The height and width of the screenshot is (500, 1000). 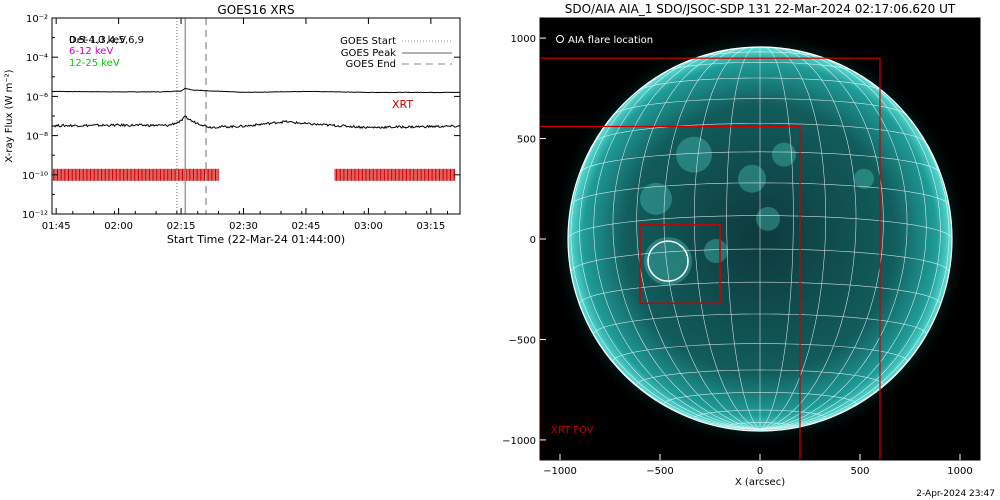 What do you see at coordinates (181, 226) in the screenshot?
I see `goes-x-tick-label: 02:15` at bounding box center [181, 226].